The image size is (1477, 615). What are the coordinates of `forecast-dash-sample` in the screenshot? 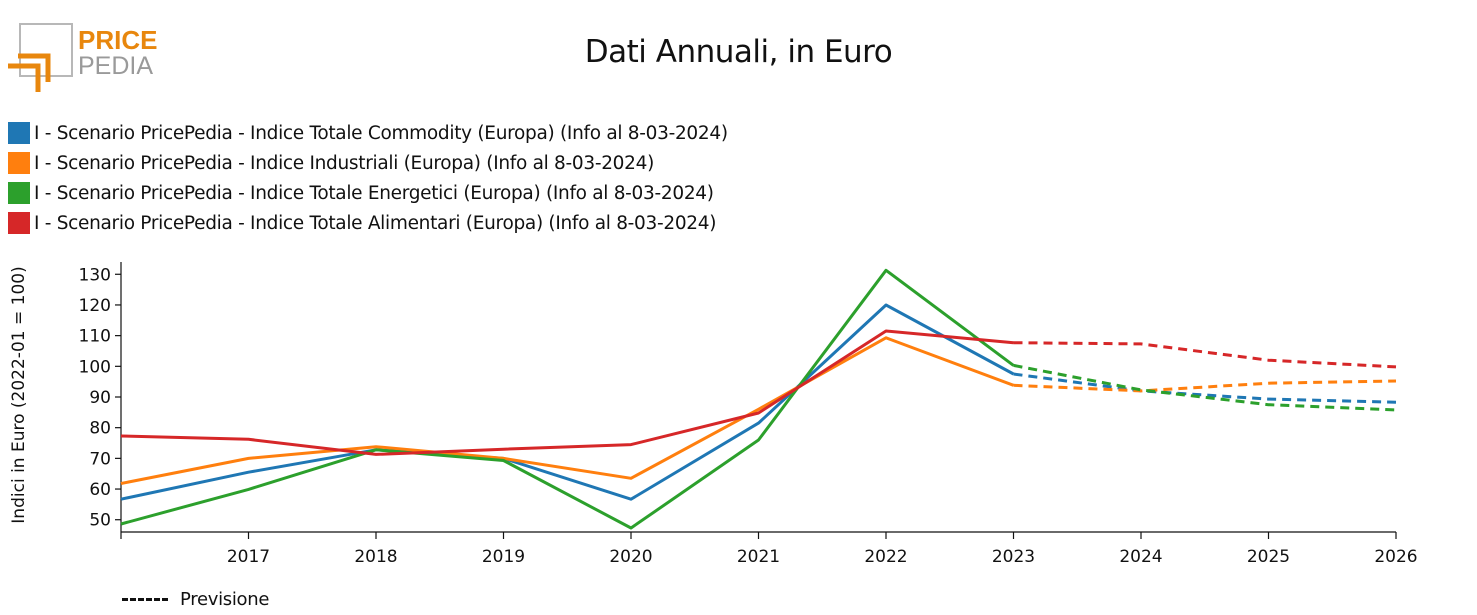 It's located at (145, 599).